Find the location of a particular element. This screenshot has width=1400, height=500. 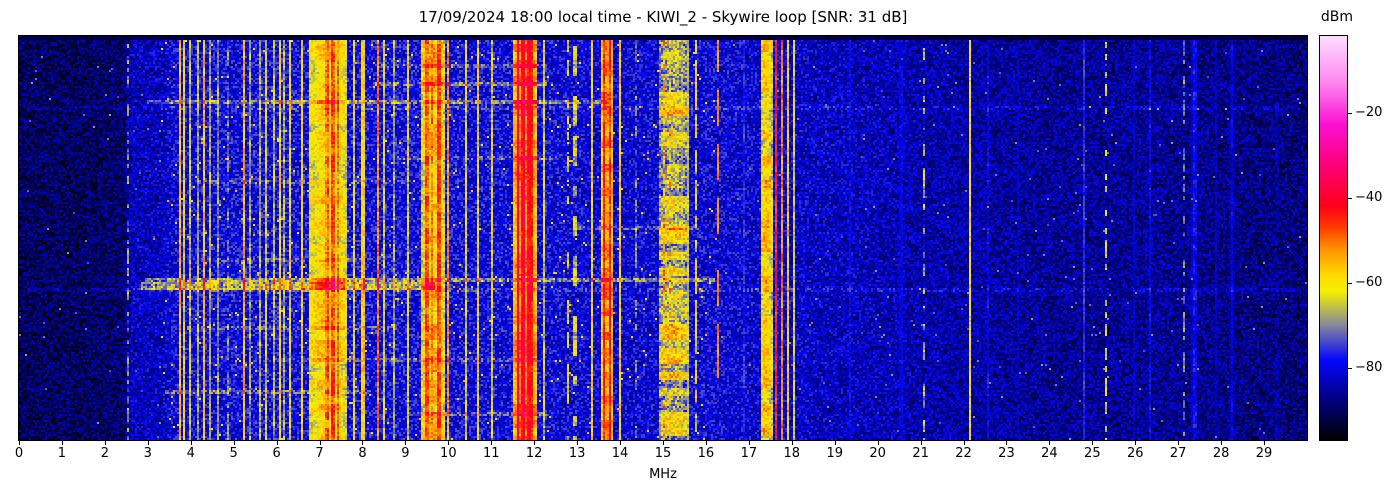

x-tick-label: 25 is located at coordinates (1092, 453).